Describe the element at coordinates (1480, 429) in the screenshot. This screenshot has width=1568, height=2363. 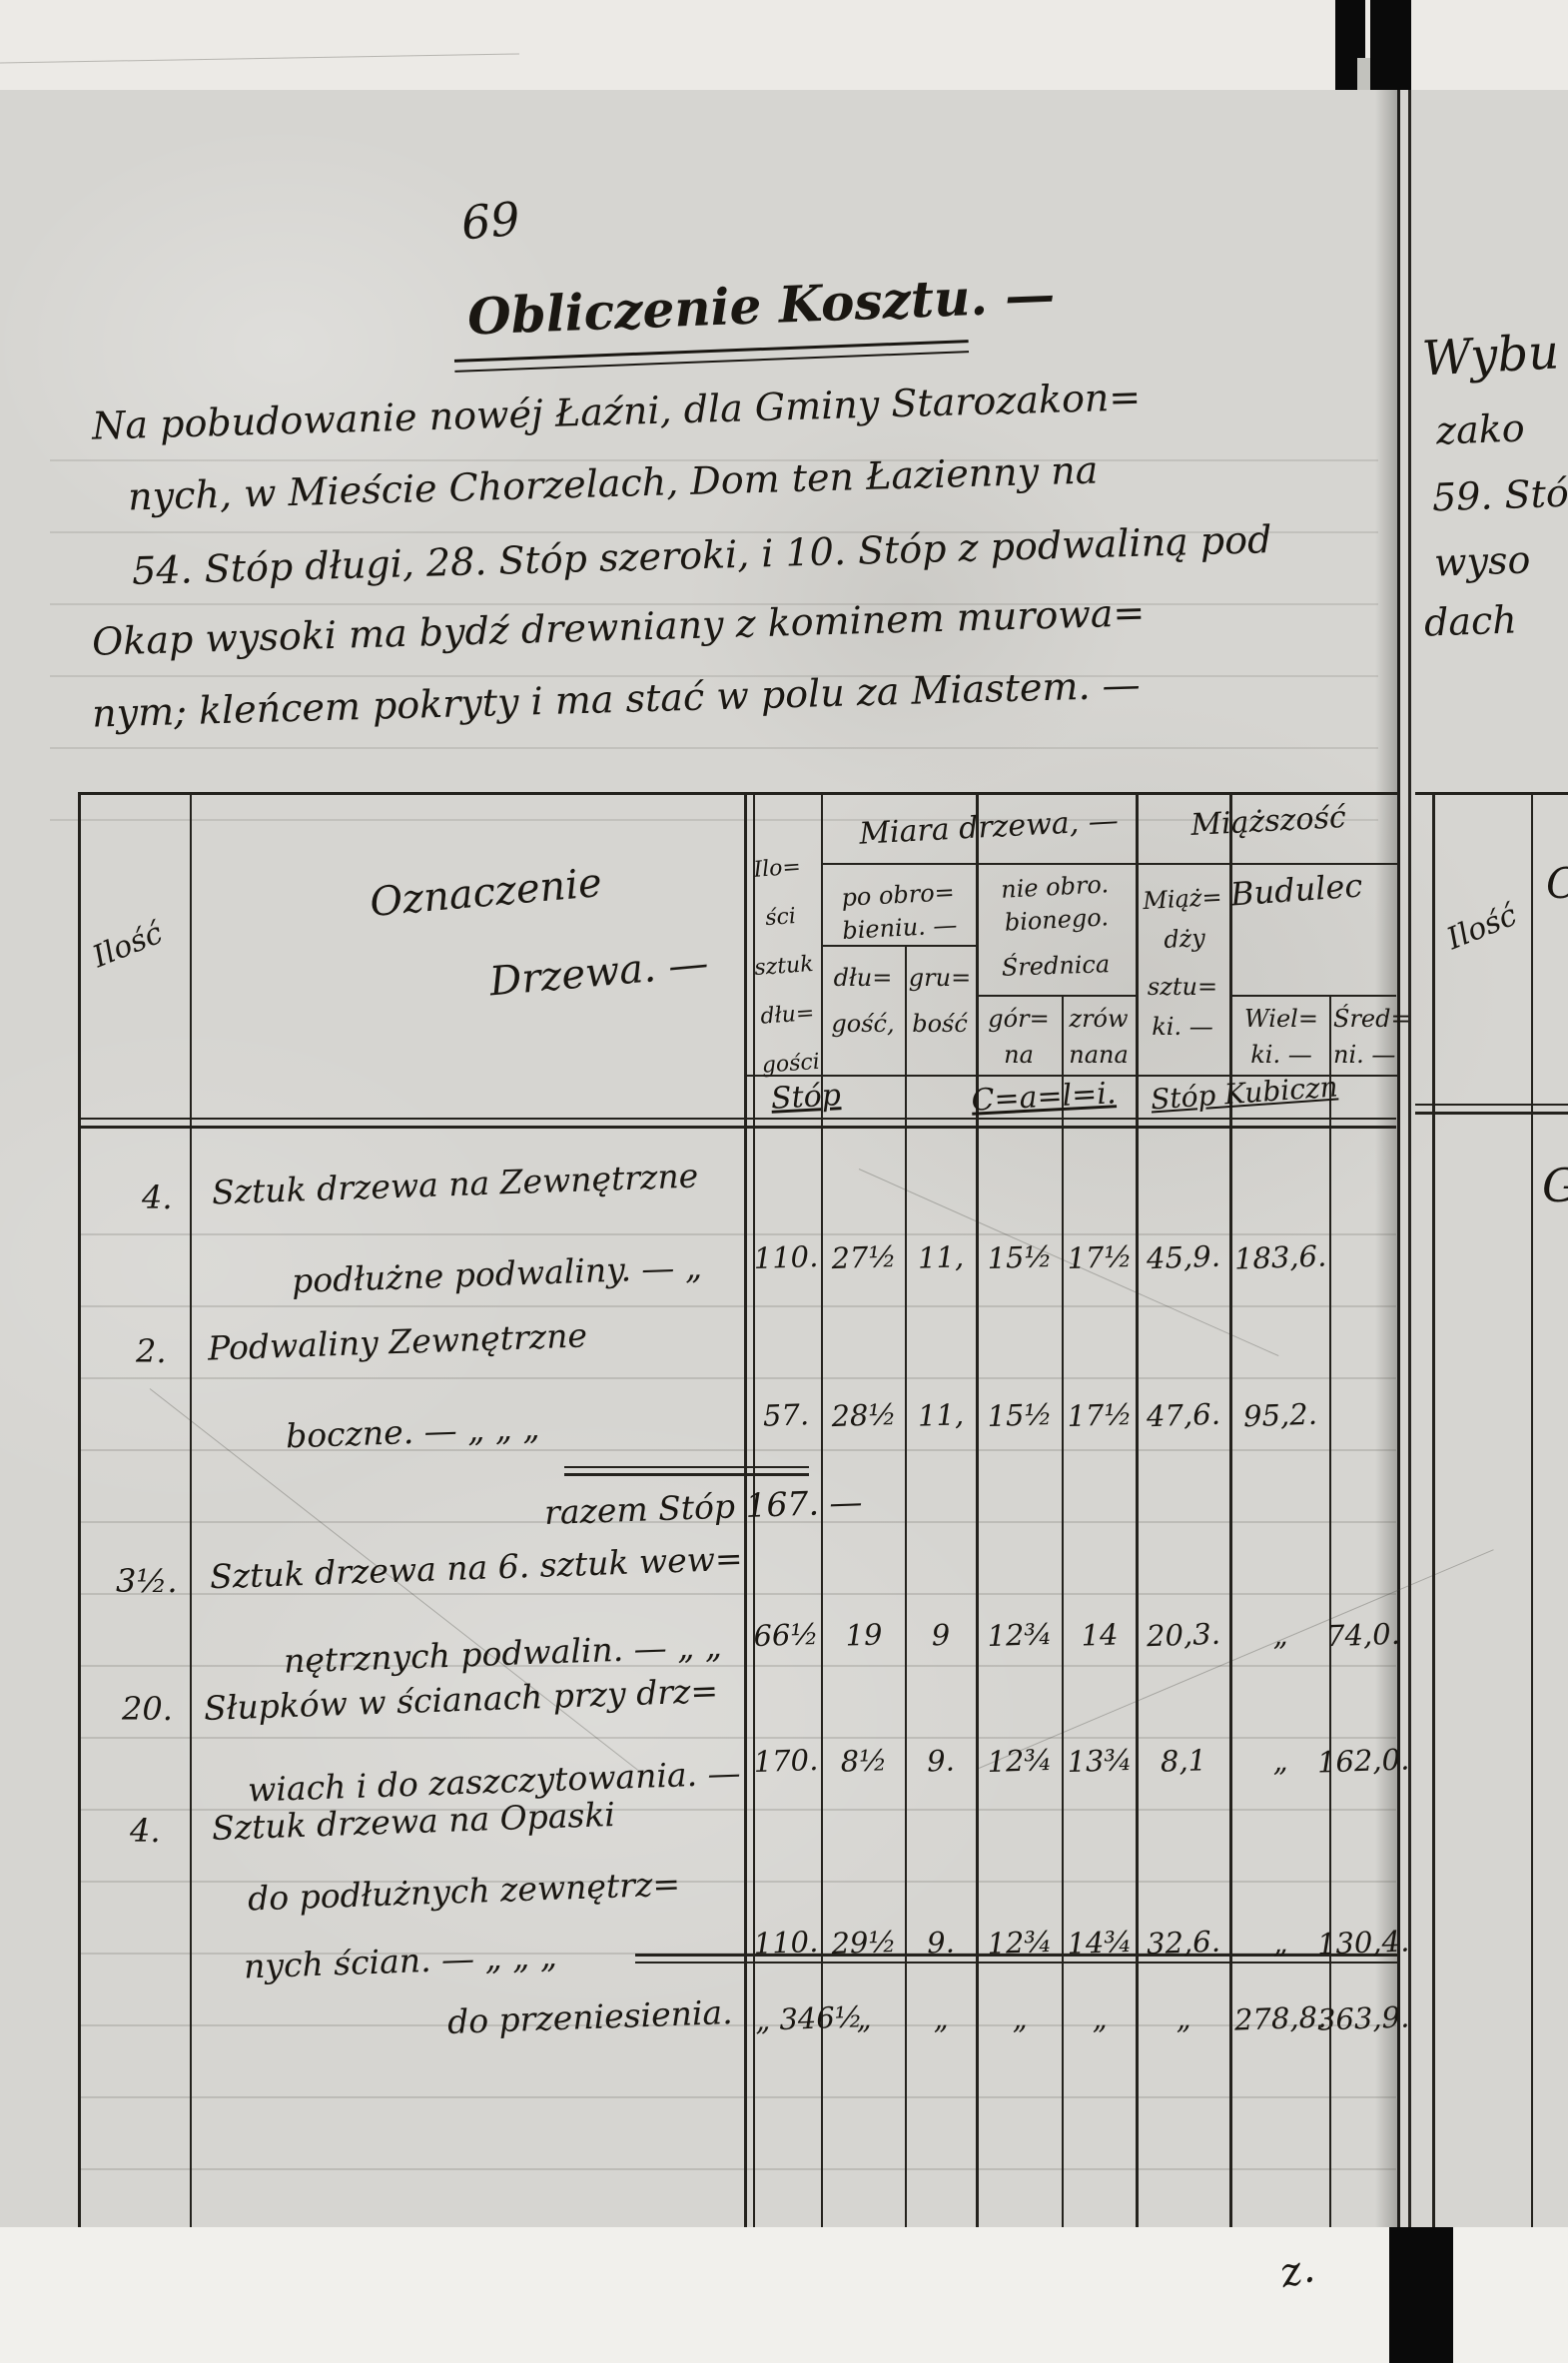
I see `right-page-line: zako` at that location.